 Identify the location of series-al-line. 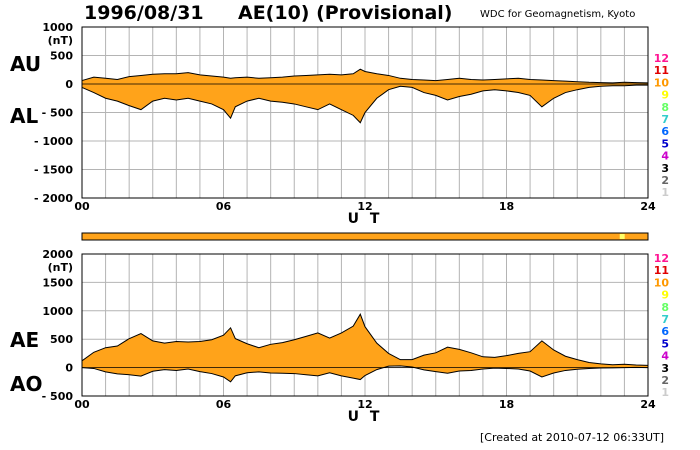
(364, 104).